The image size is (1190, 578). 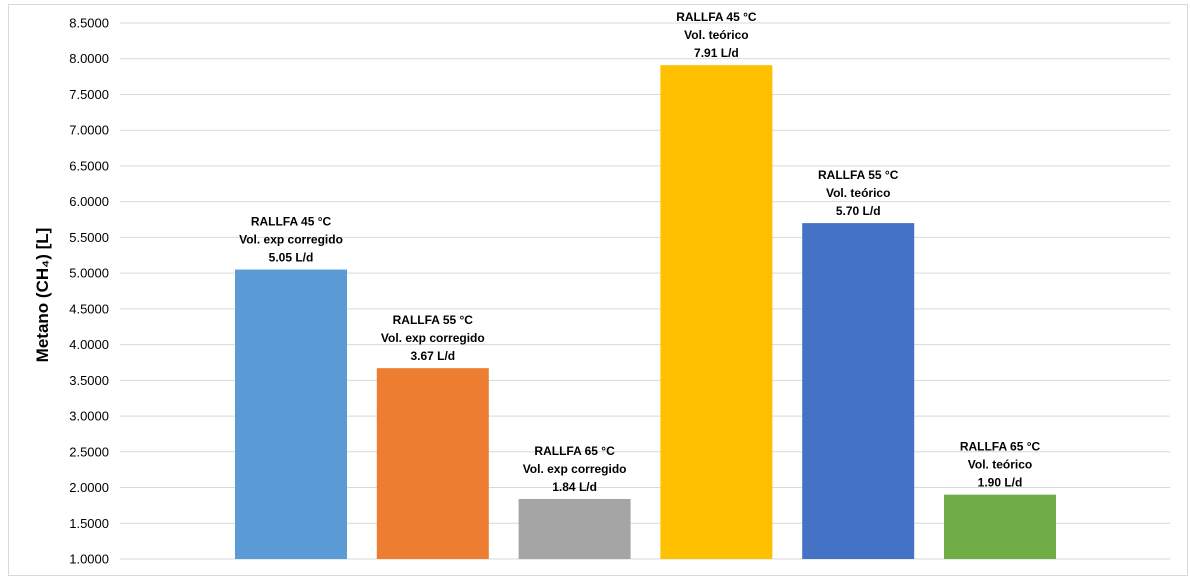 I want to click on y-tick-label: 4.0000, so click(x=89, y=344).